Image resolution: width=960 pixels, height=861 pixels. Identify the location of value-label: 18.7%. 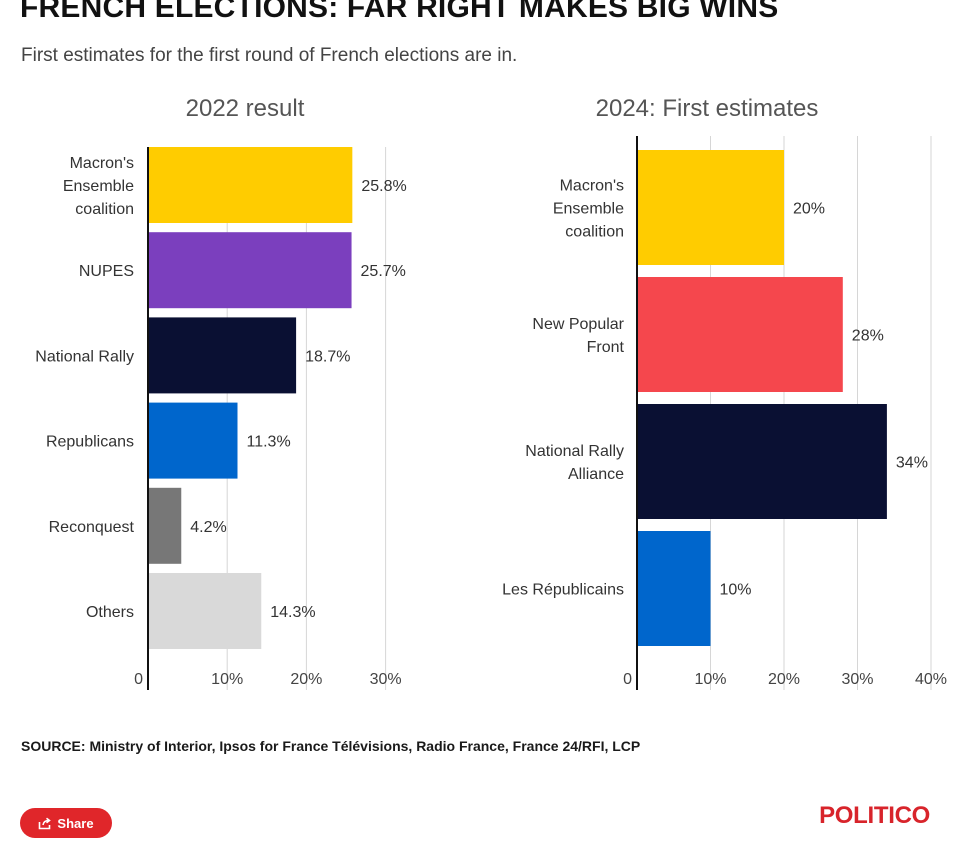
(327, 356).